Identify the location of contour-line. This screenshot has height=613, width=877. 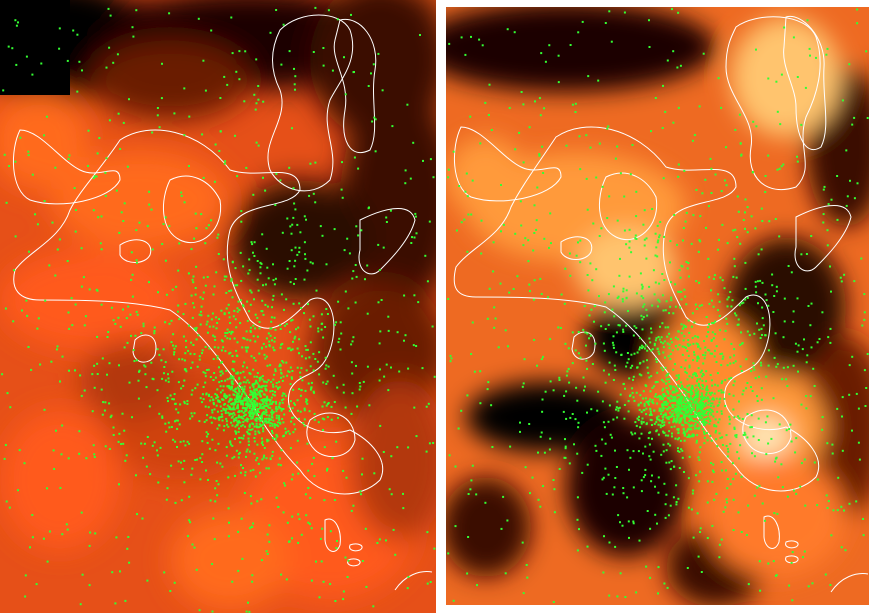
(628, 206).